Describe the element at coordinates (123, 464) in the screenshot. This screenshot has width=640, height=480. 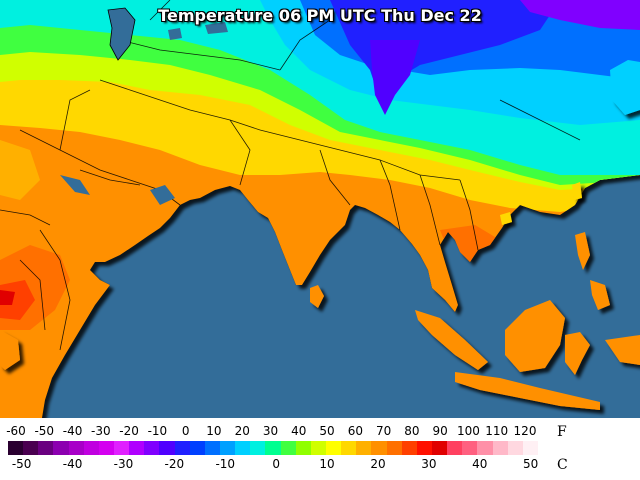
I see `celsius-tick-label: -30` at that location.